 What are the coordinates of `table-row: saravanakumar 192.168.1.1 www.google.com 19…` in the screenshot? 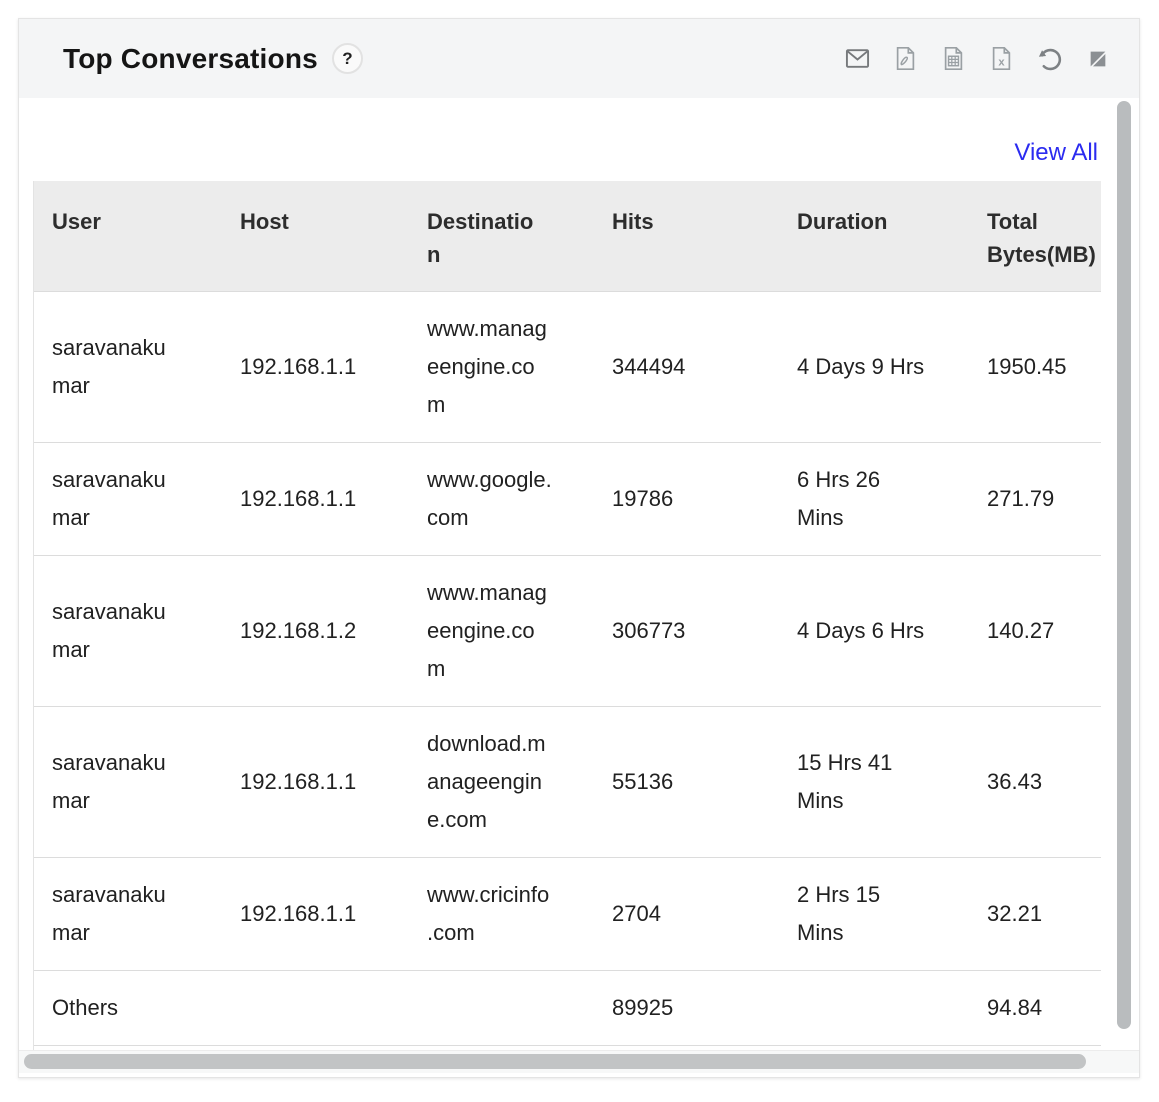 It's located at (567, 499).